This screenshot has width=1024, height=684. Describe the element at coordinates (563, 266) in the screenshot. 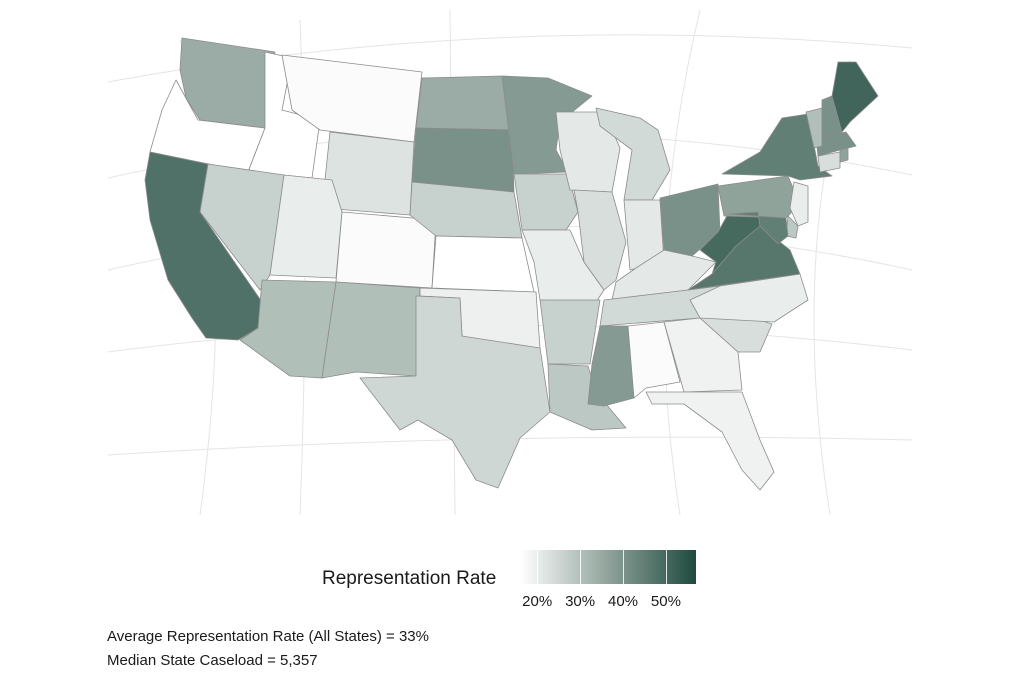

I see `state-mo` at that location.